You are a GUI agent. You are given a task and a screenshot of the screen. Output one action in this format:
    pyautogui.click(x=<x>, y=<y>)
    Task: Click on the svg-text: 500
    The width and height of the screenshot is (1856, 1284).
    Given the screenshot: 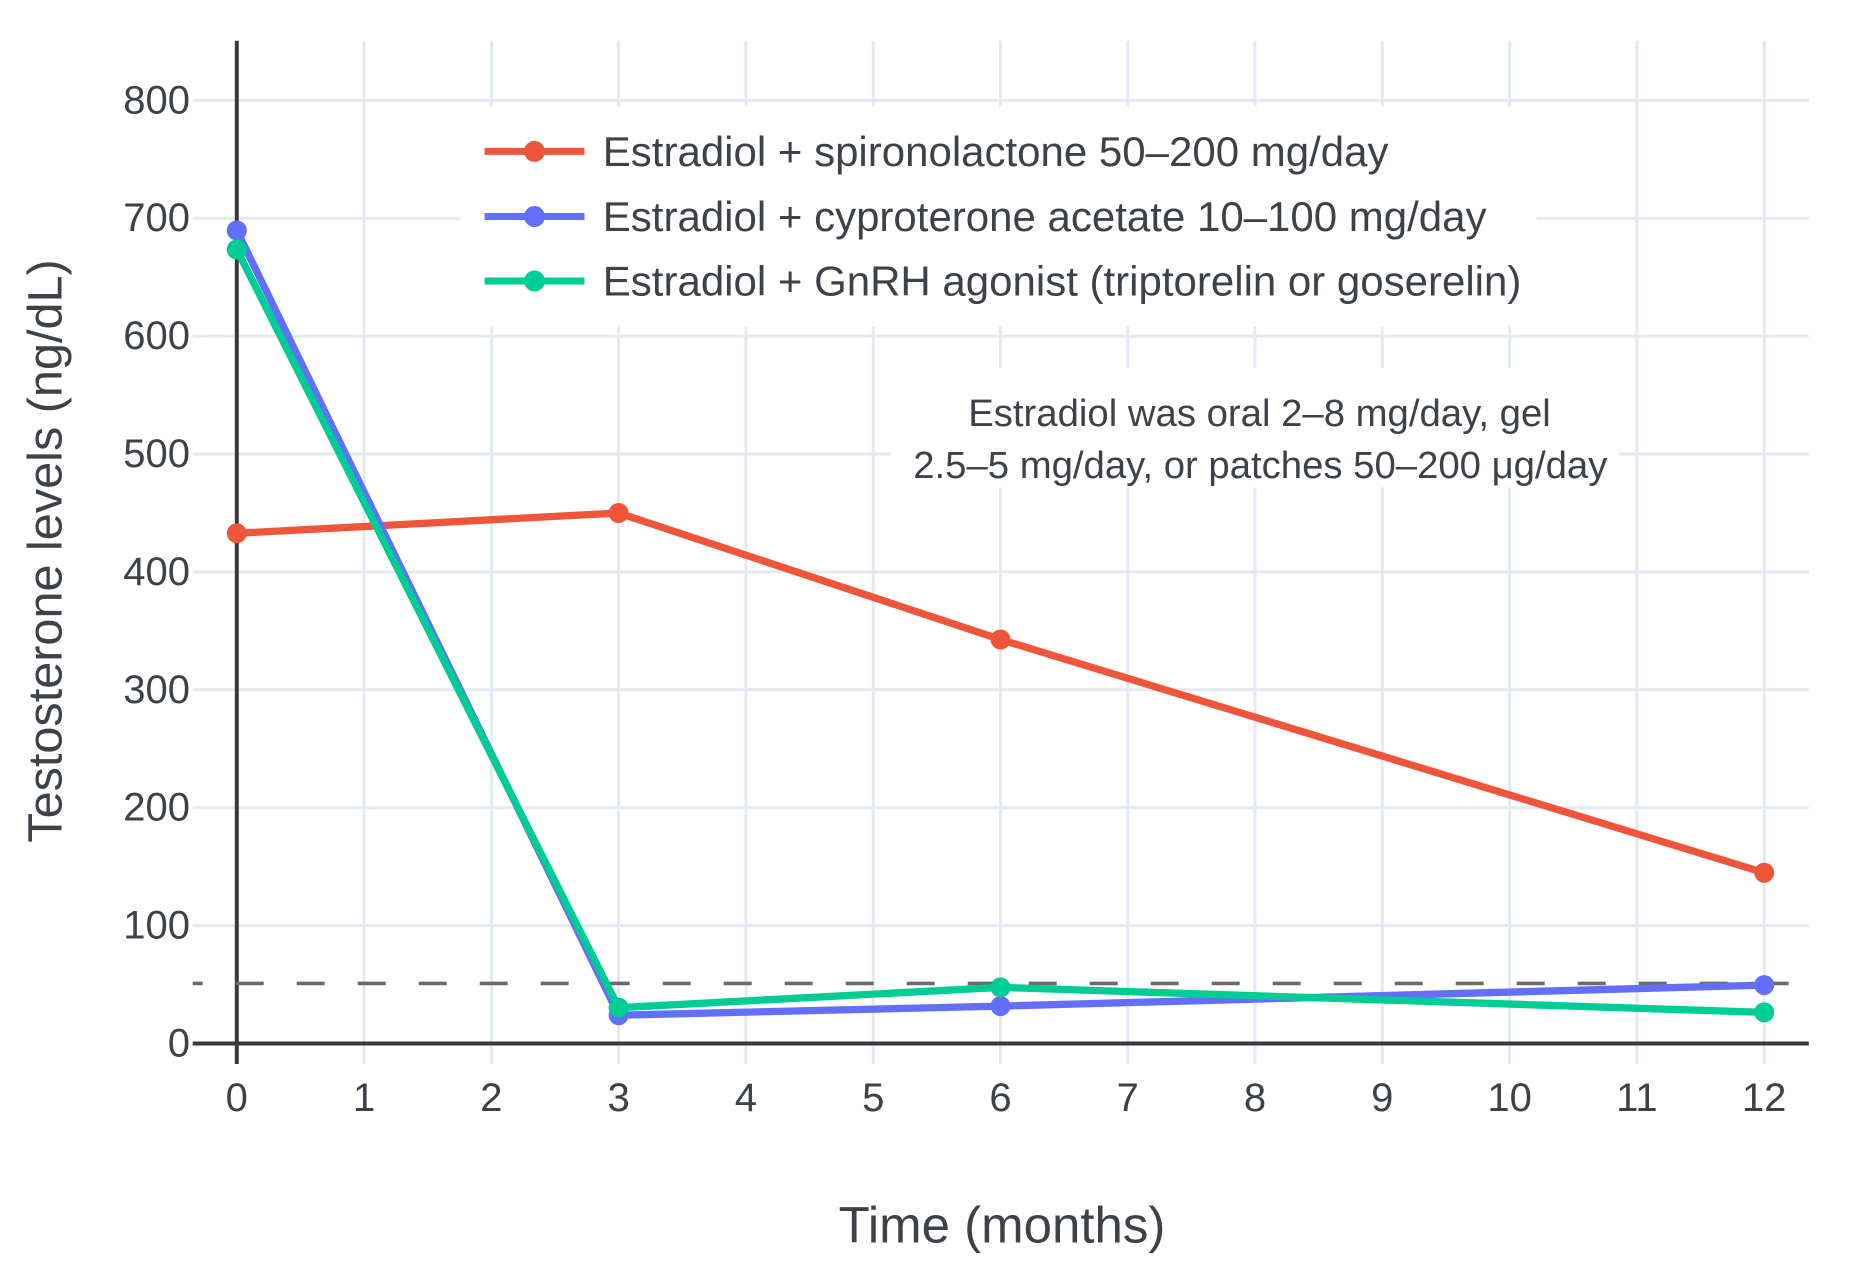 What is the action you would take?
    pyautogui.click(x=156, y=454)
    